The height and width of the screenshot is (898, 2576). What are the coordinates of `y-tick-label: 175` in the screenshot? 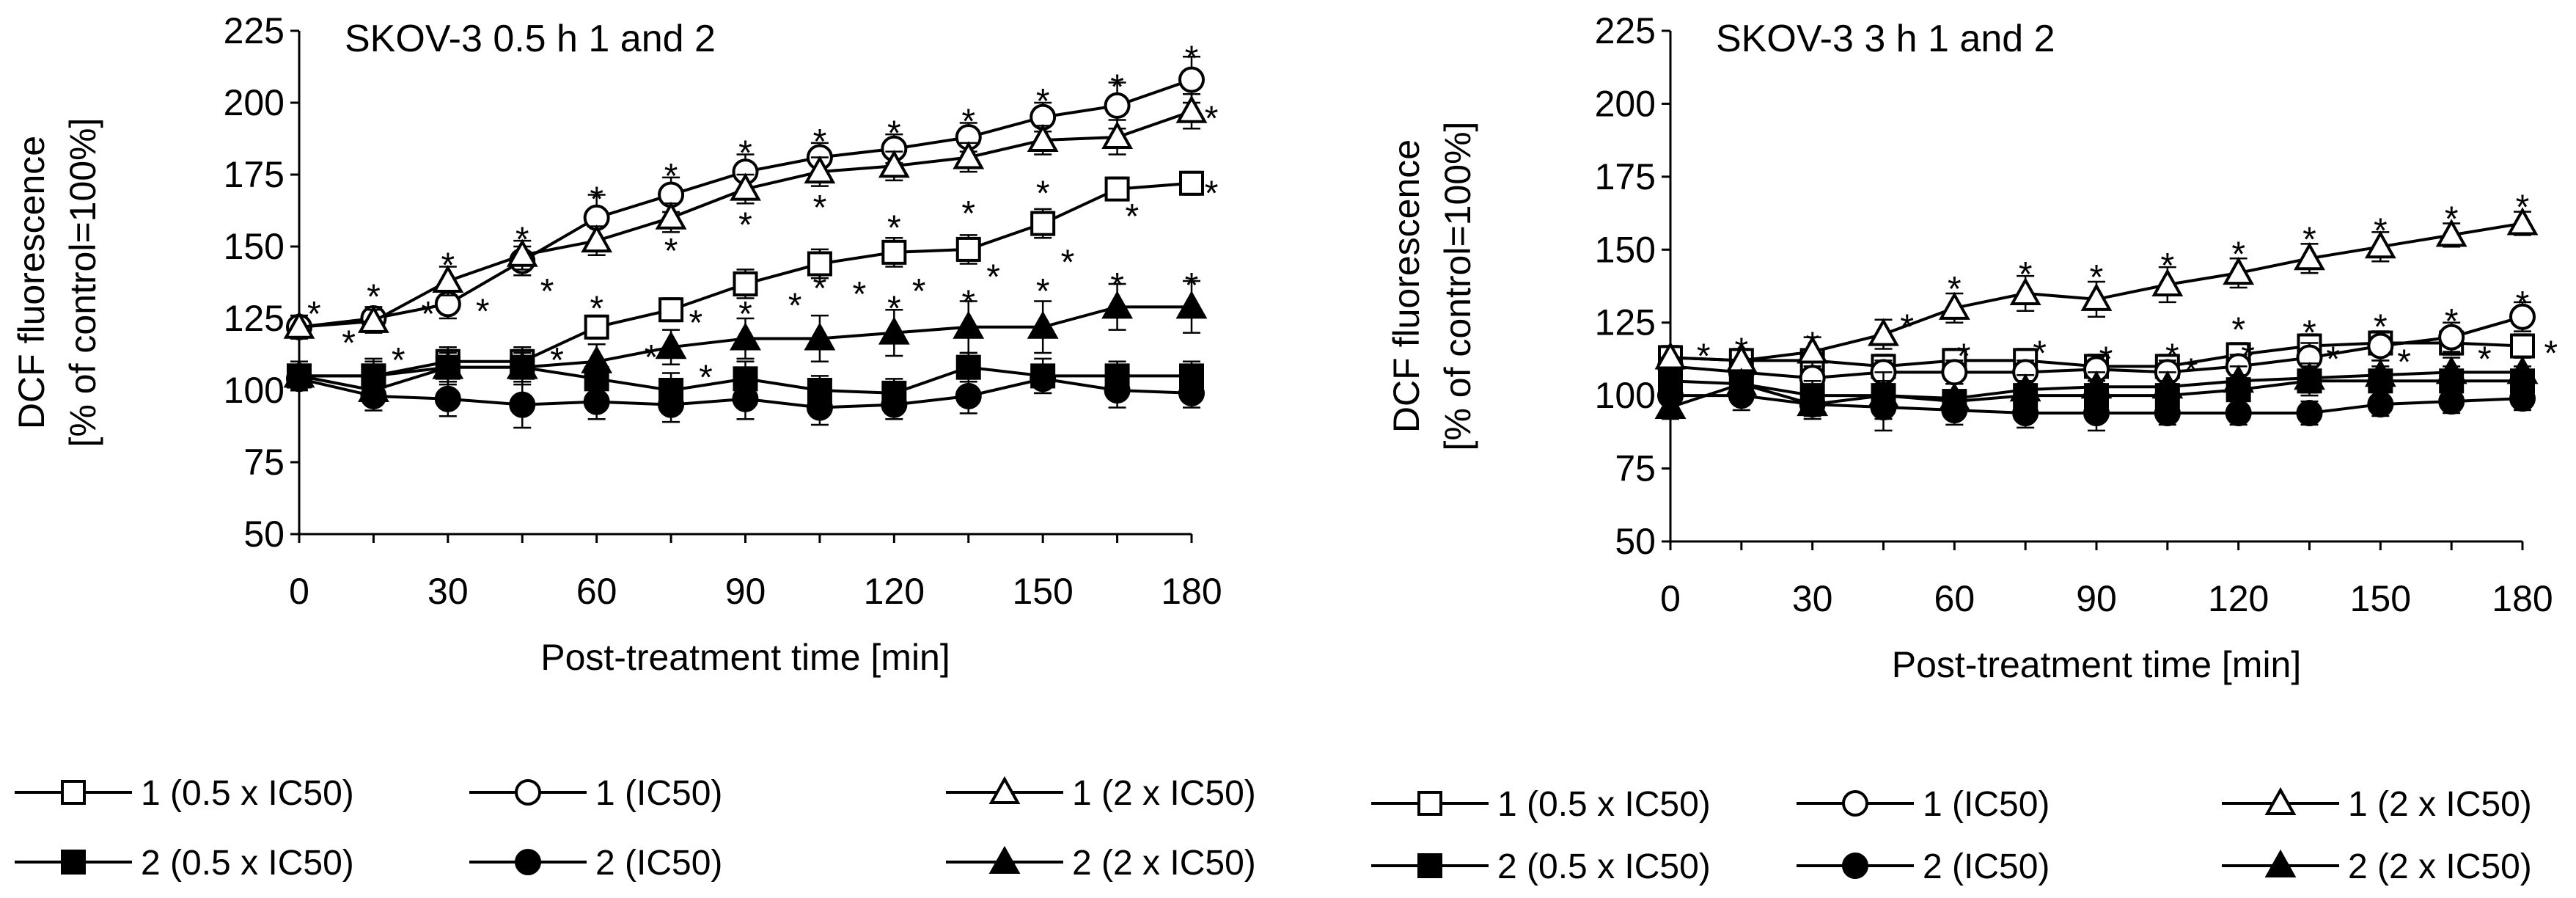 It's located at (255, 174).